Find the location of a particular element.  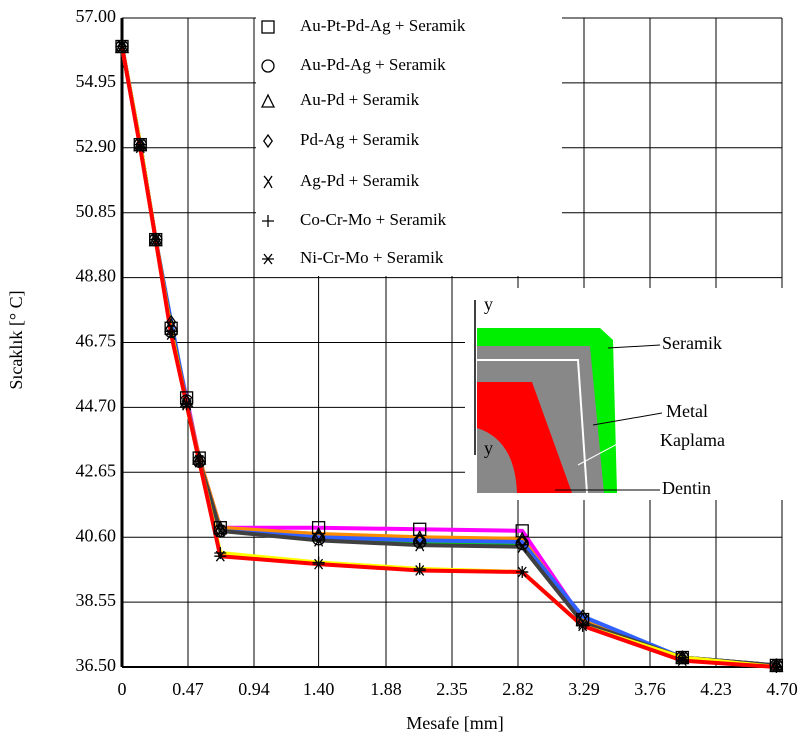

inset-label: Dentin is located at coordinates (686, 488).